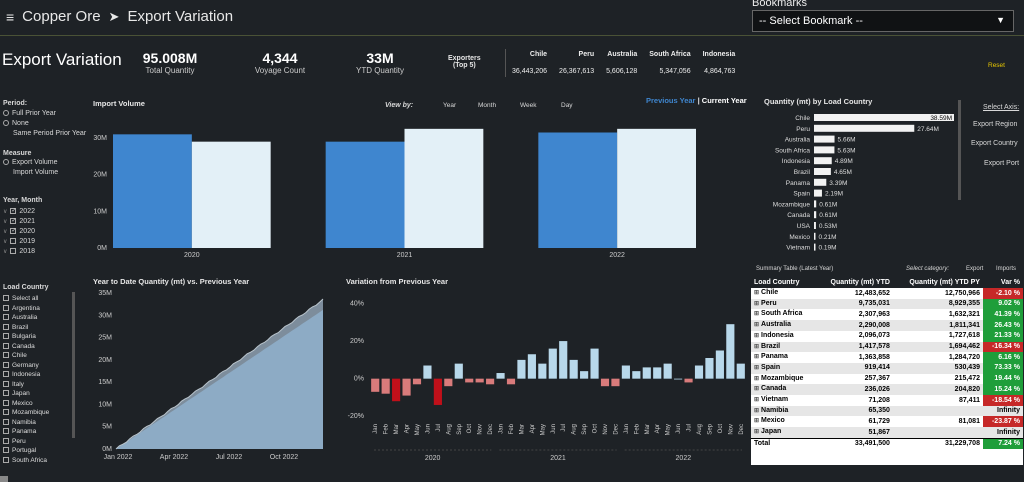 This screenshot has height=482, width=1024. What do you see at coordinates (26, 309) in the screenshot?
I see `load-country-item: Argentina` at bounding box center [26, 309].